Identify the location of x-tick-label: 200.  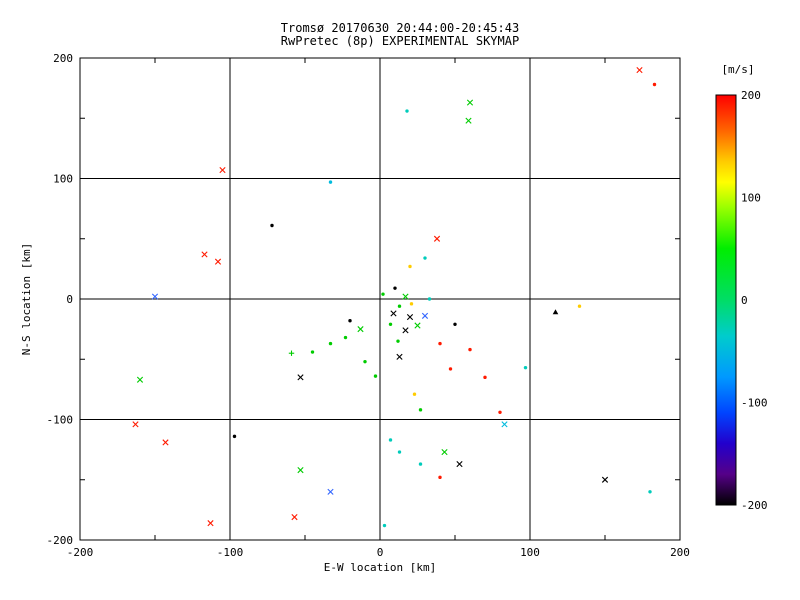
(680, 552).